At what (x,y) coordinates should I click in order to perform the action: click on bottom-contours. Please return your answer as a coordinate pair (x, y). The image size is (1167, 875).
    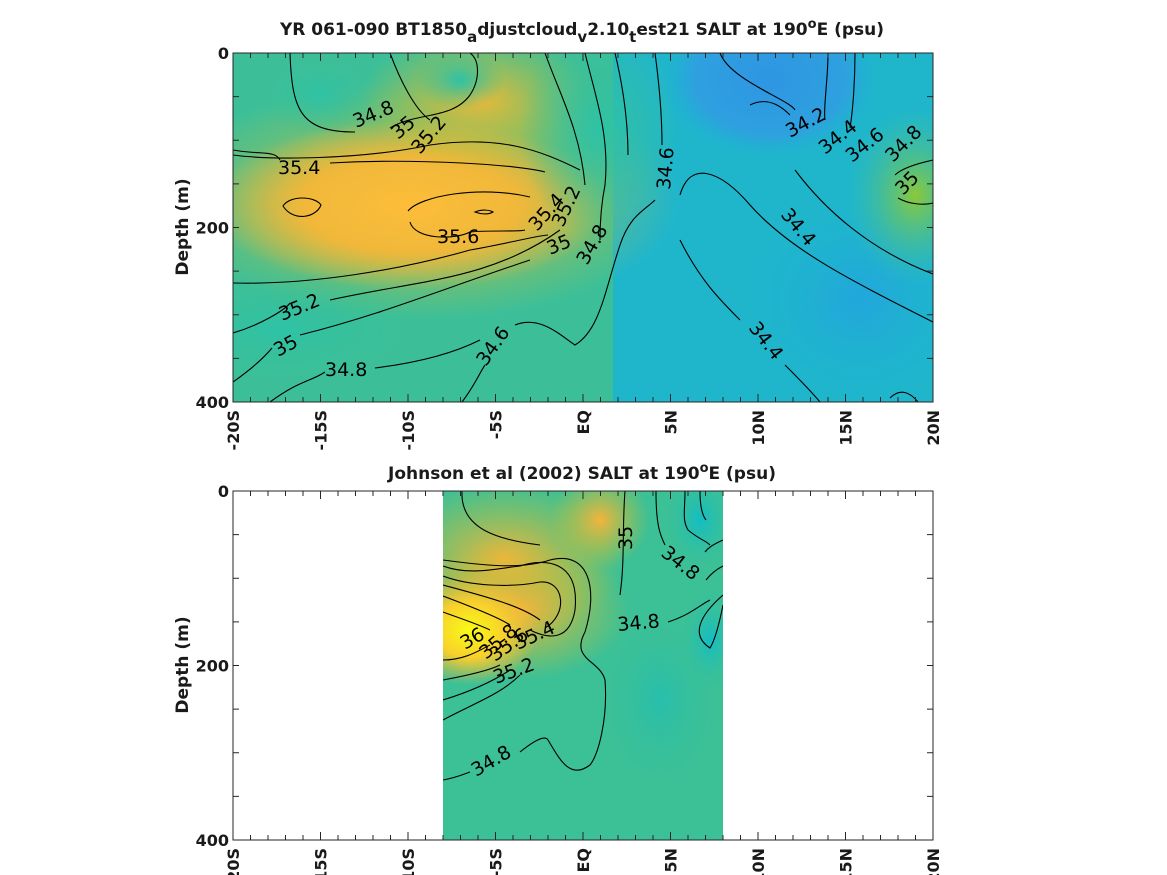
    Looking at the image, I should click on (583, 636).